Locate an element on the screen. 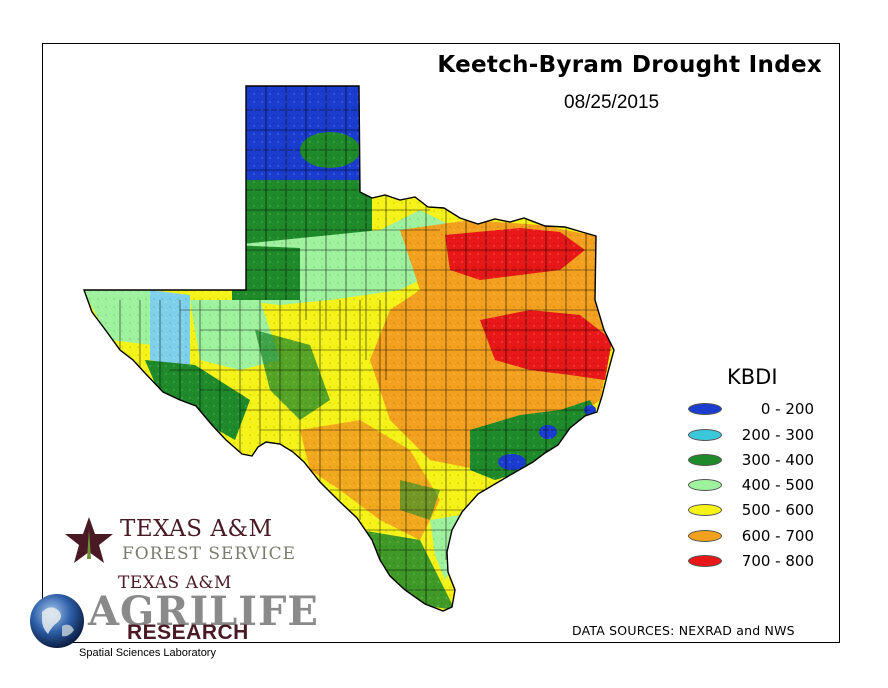 This screenshot has width=888, height=688. globe-icon is located at coordinates (57, 621).